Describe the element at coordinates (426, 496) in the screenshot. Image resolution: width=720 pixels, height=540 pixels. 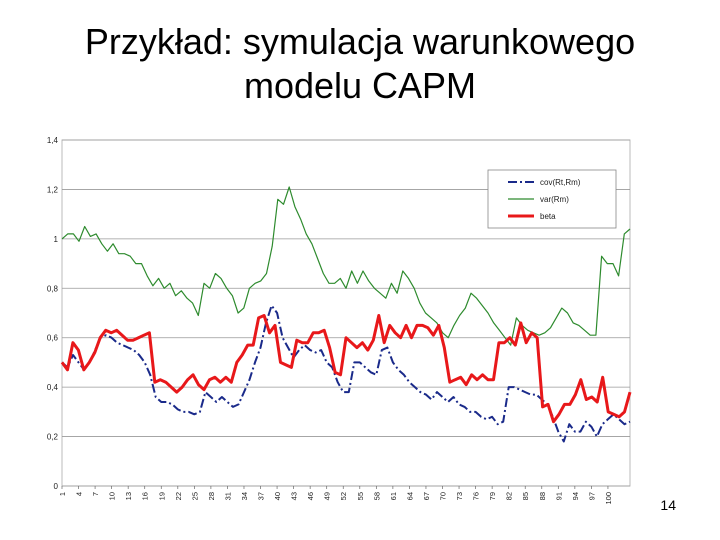
I see `x-tick-label: 67` at that location.